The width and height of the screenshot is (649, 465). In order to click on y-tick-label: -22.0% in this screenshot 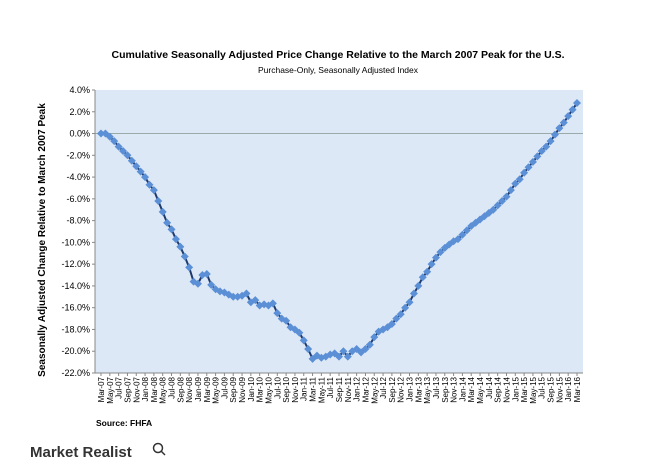, I will do `click(75, 373)`.